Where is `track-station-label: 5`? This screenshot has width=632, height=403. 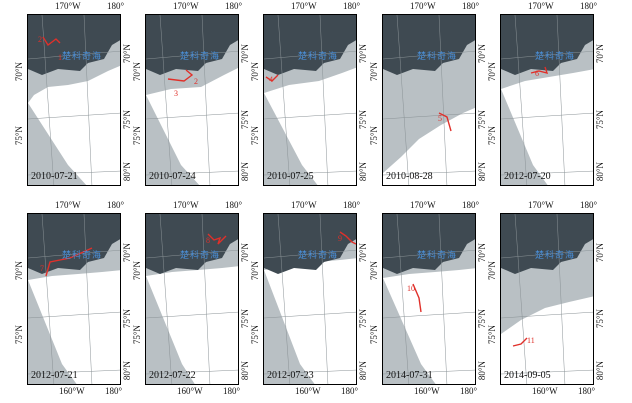
track-station-label: 5 is located at coordinates (440, 118).